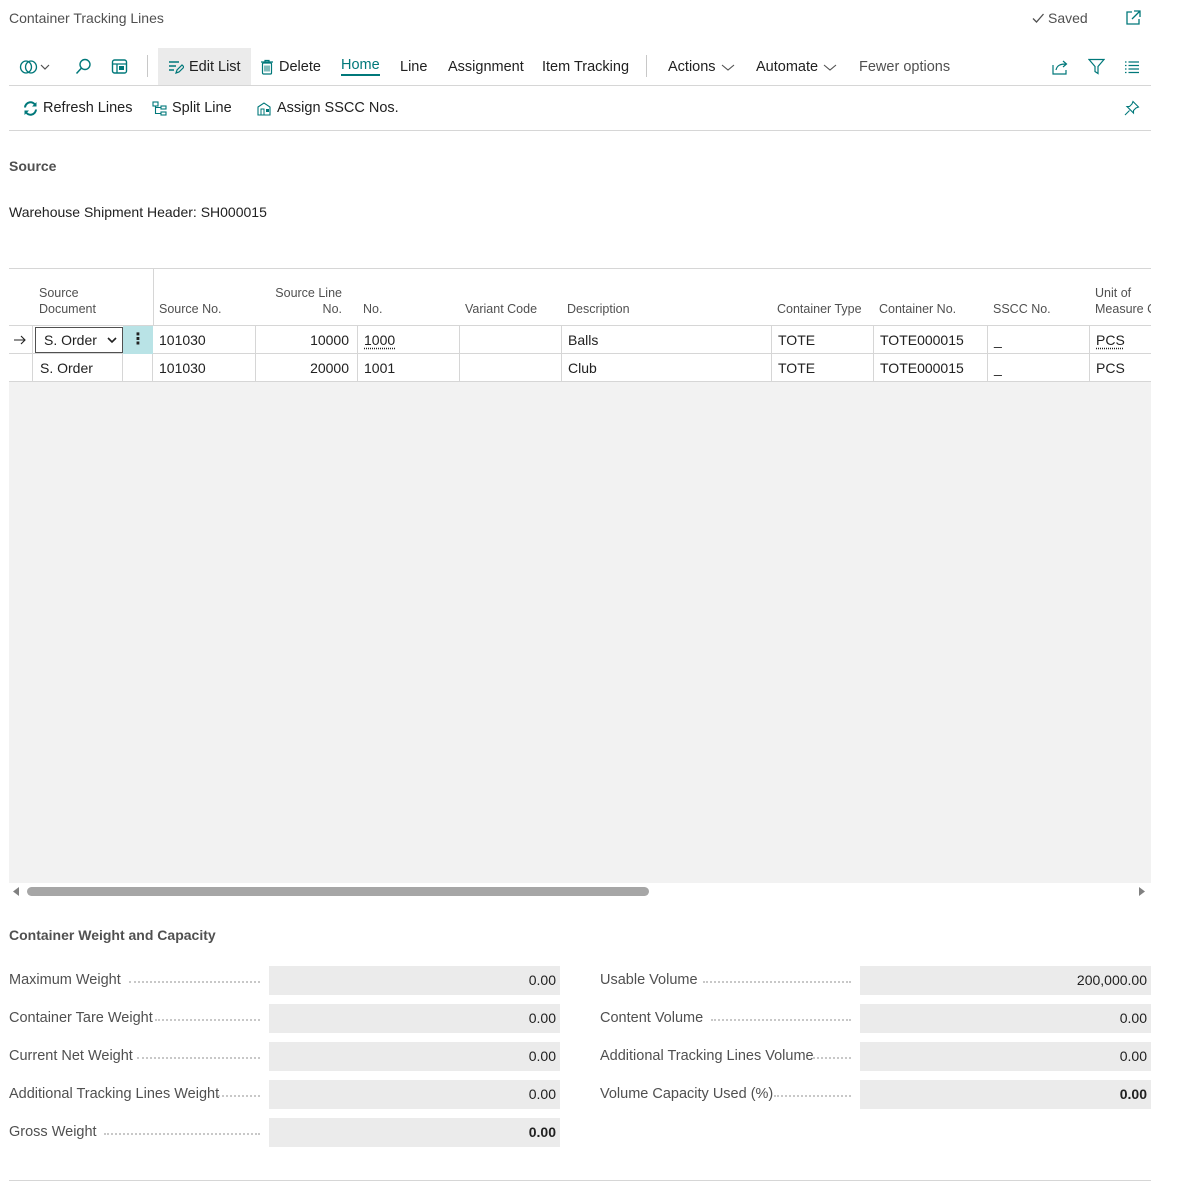 The width and height of the screenshot is (1180, 1182). I want to click on source-document-select: S. Order, so click(79, 340).